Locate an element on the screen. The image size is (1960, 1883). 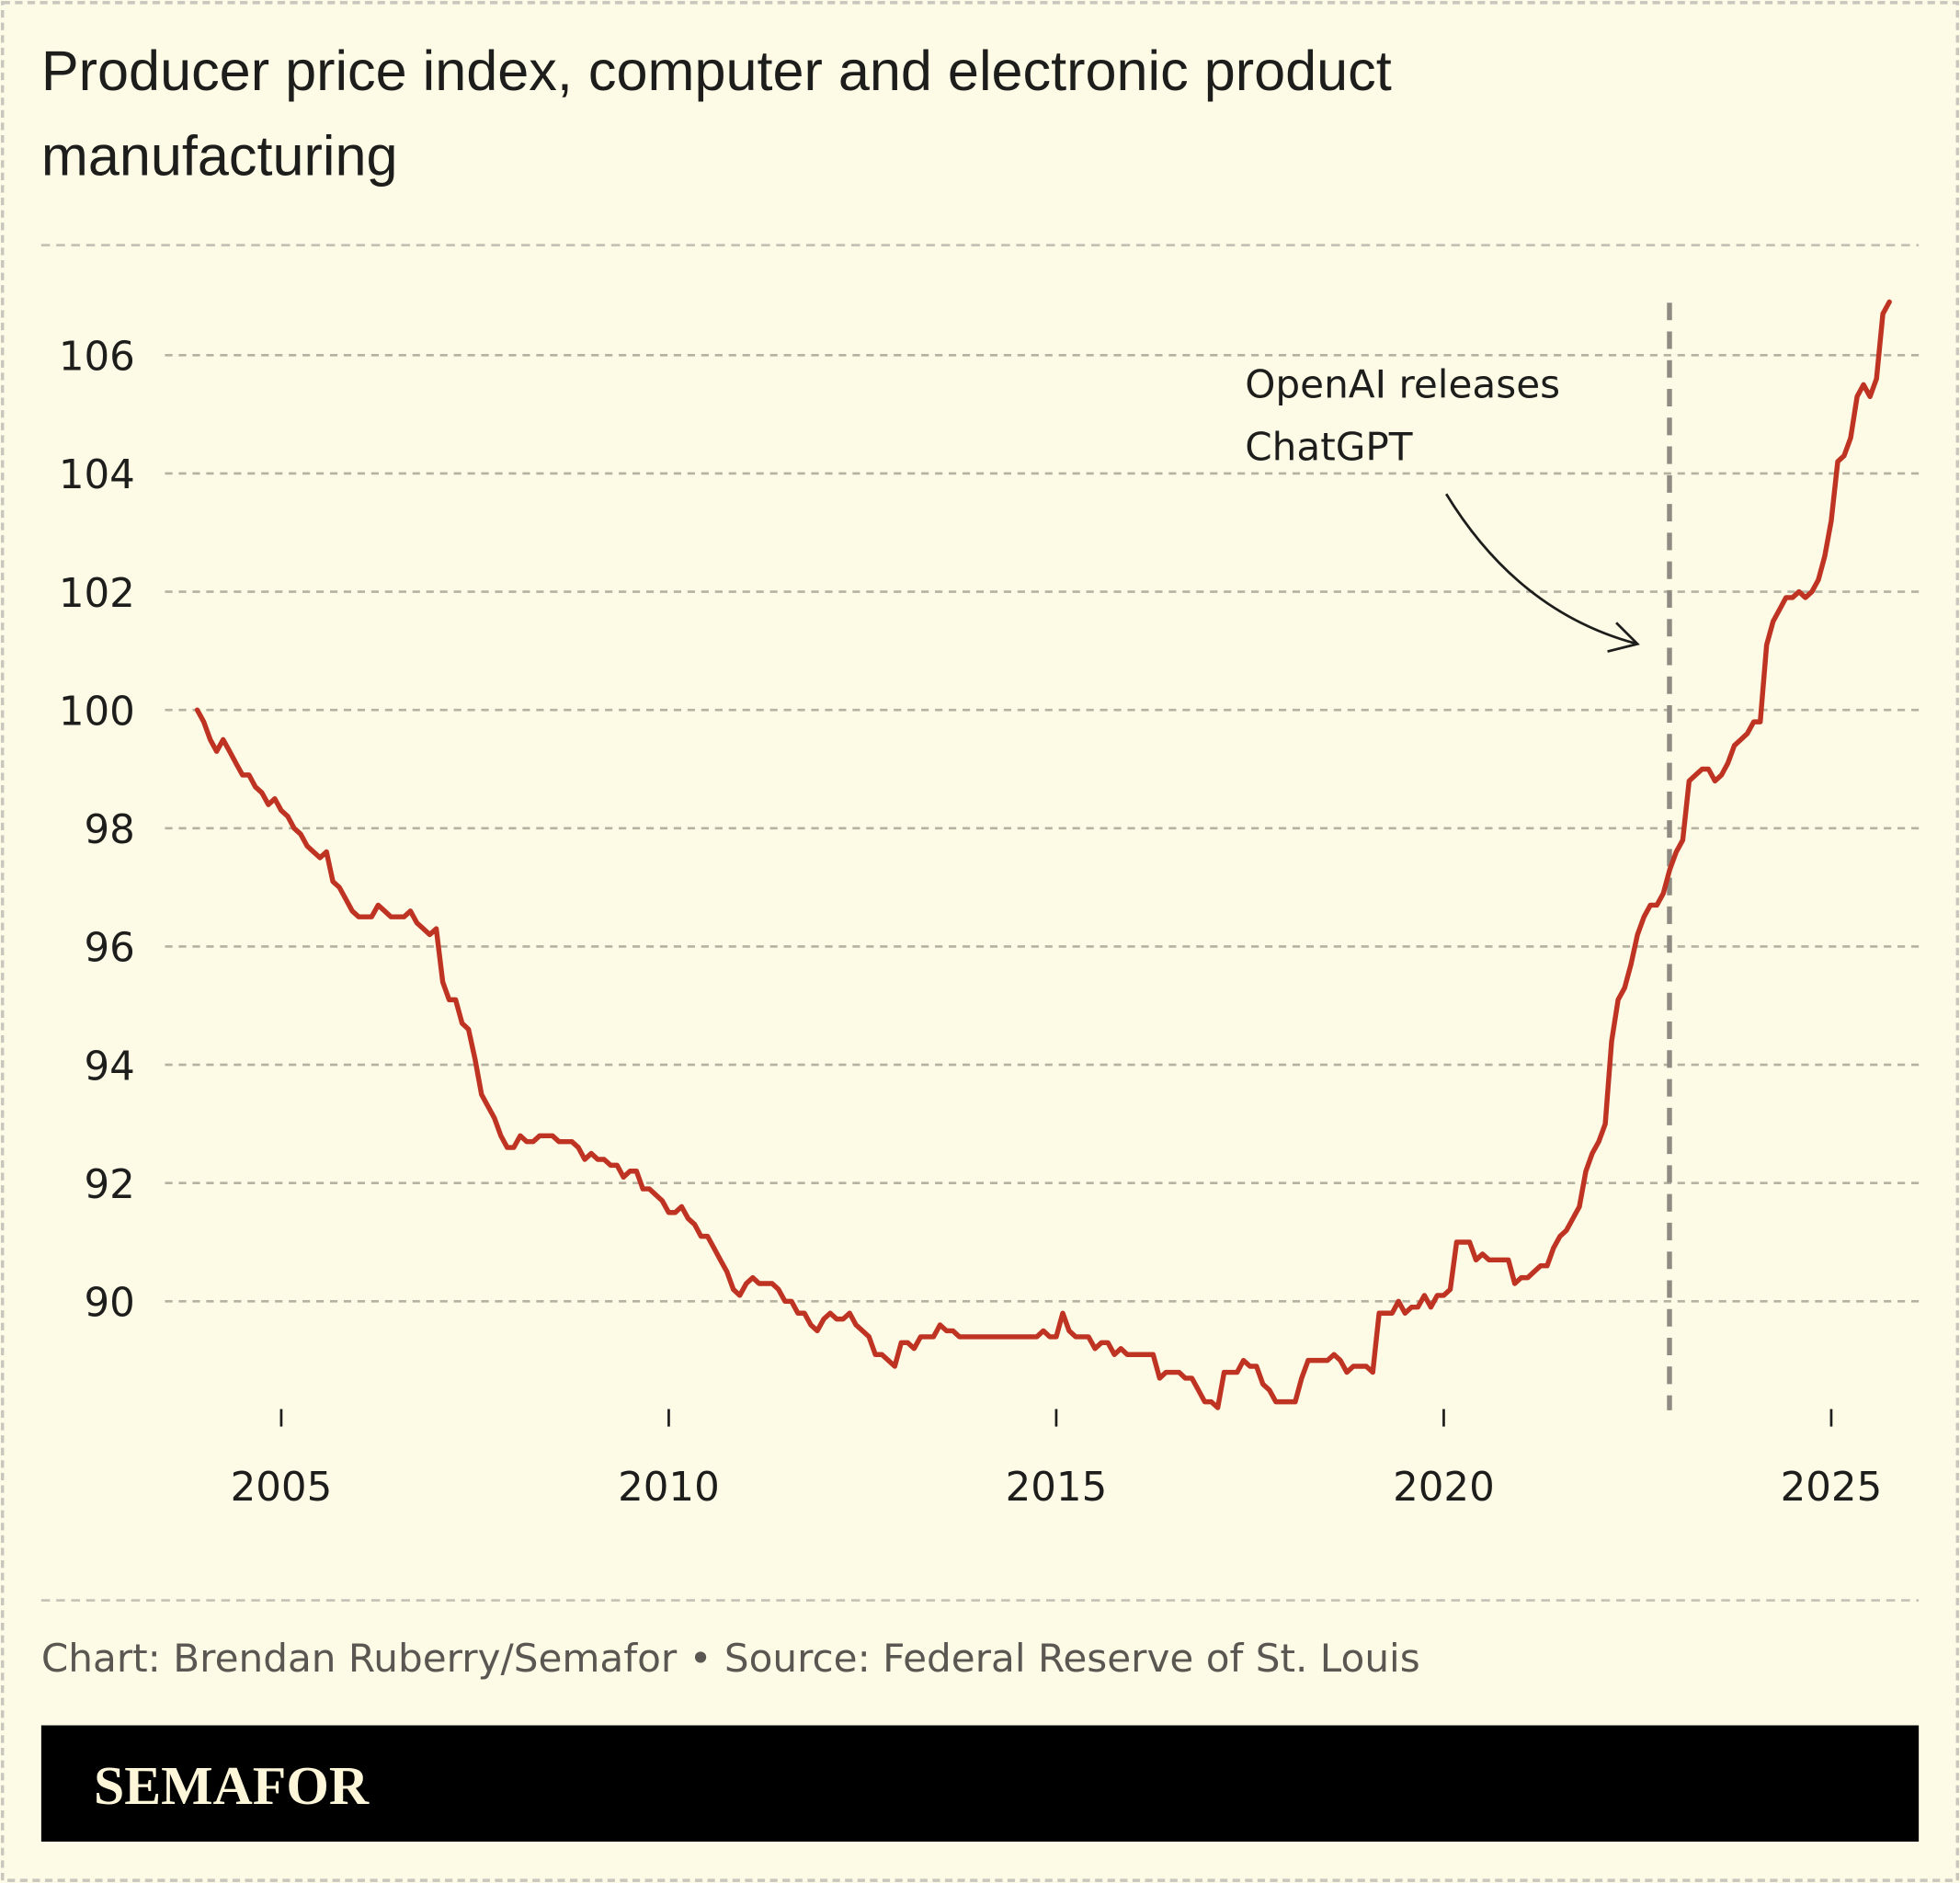
x-tick-label: 2010 is located at coordinates (669, 1488).